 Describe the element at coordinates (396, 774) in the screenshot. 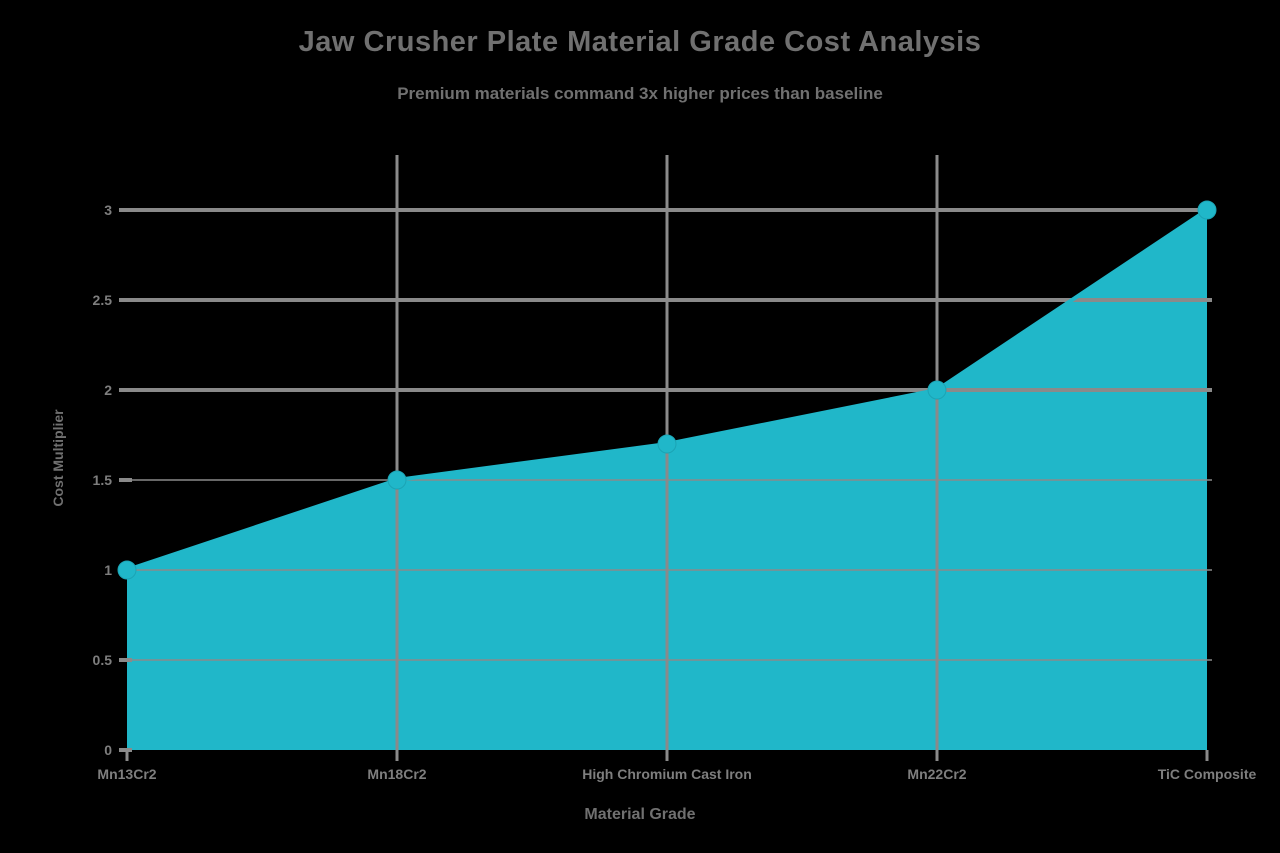

I see `x-tick-label: Mn18Cr2` at that location.